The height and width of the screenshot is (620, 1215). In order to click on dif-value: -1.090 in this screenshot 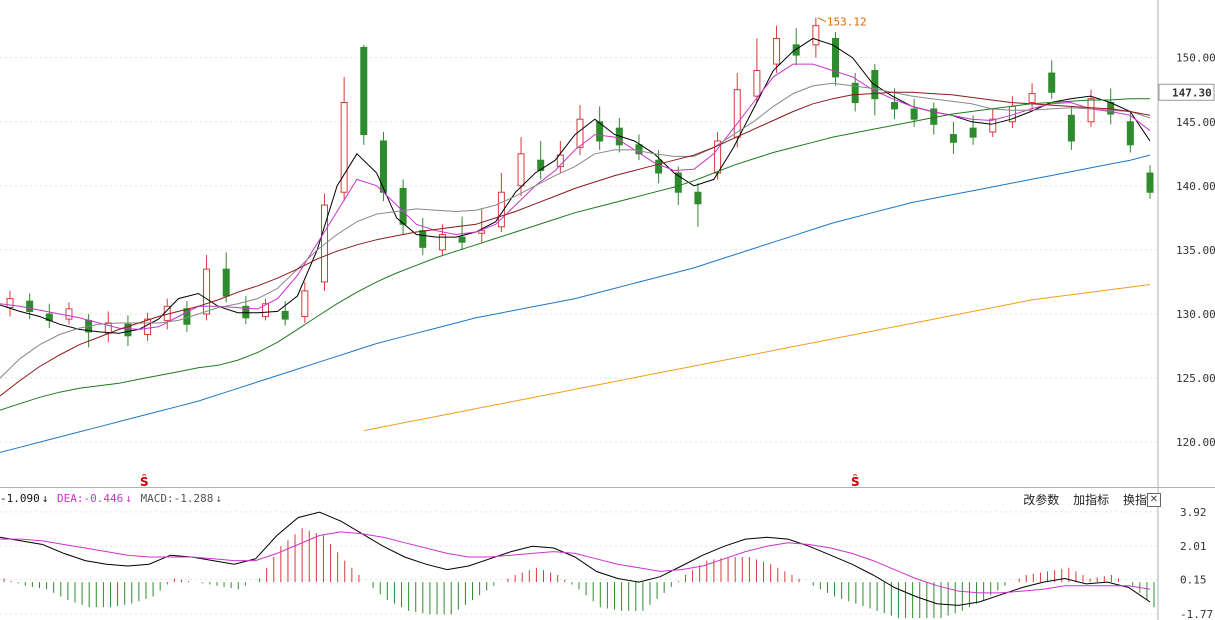, I will do `click(20, 498)`.